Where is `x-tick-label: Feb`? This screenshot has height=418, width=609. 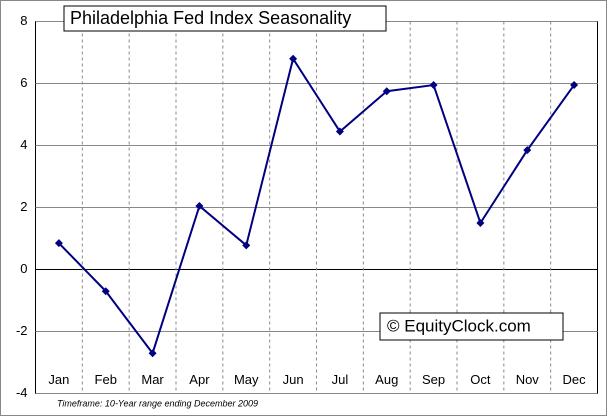
x-tick-label: Feb is located at coordinates (106, 379).